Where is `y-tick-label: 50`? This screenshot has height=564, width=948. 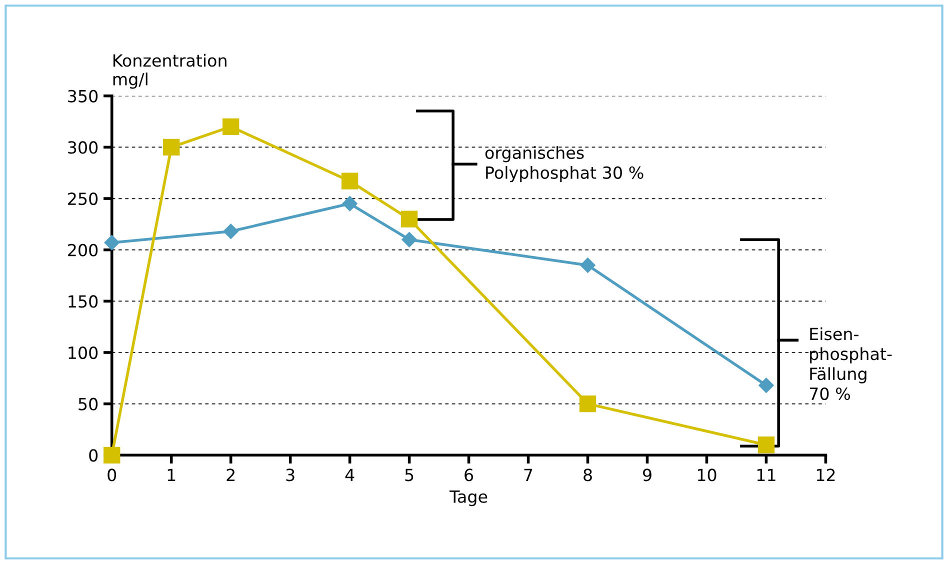
y-tick-label: 50 is located at coordinates (88, 404).